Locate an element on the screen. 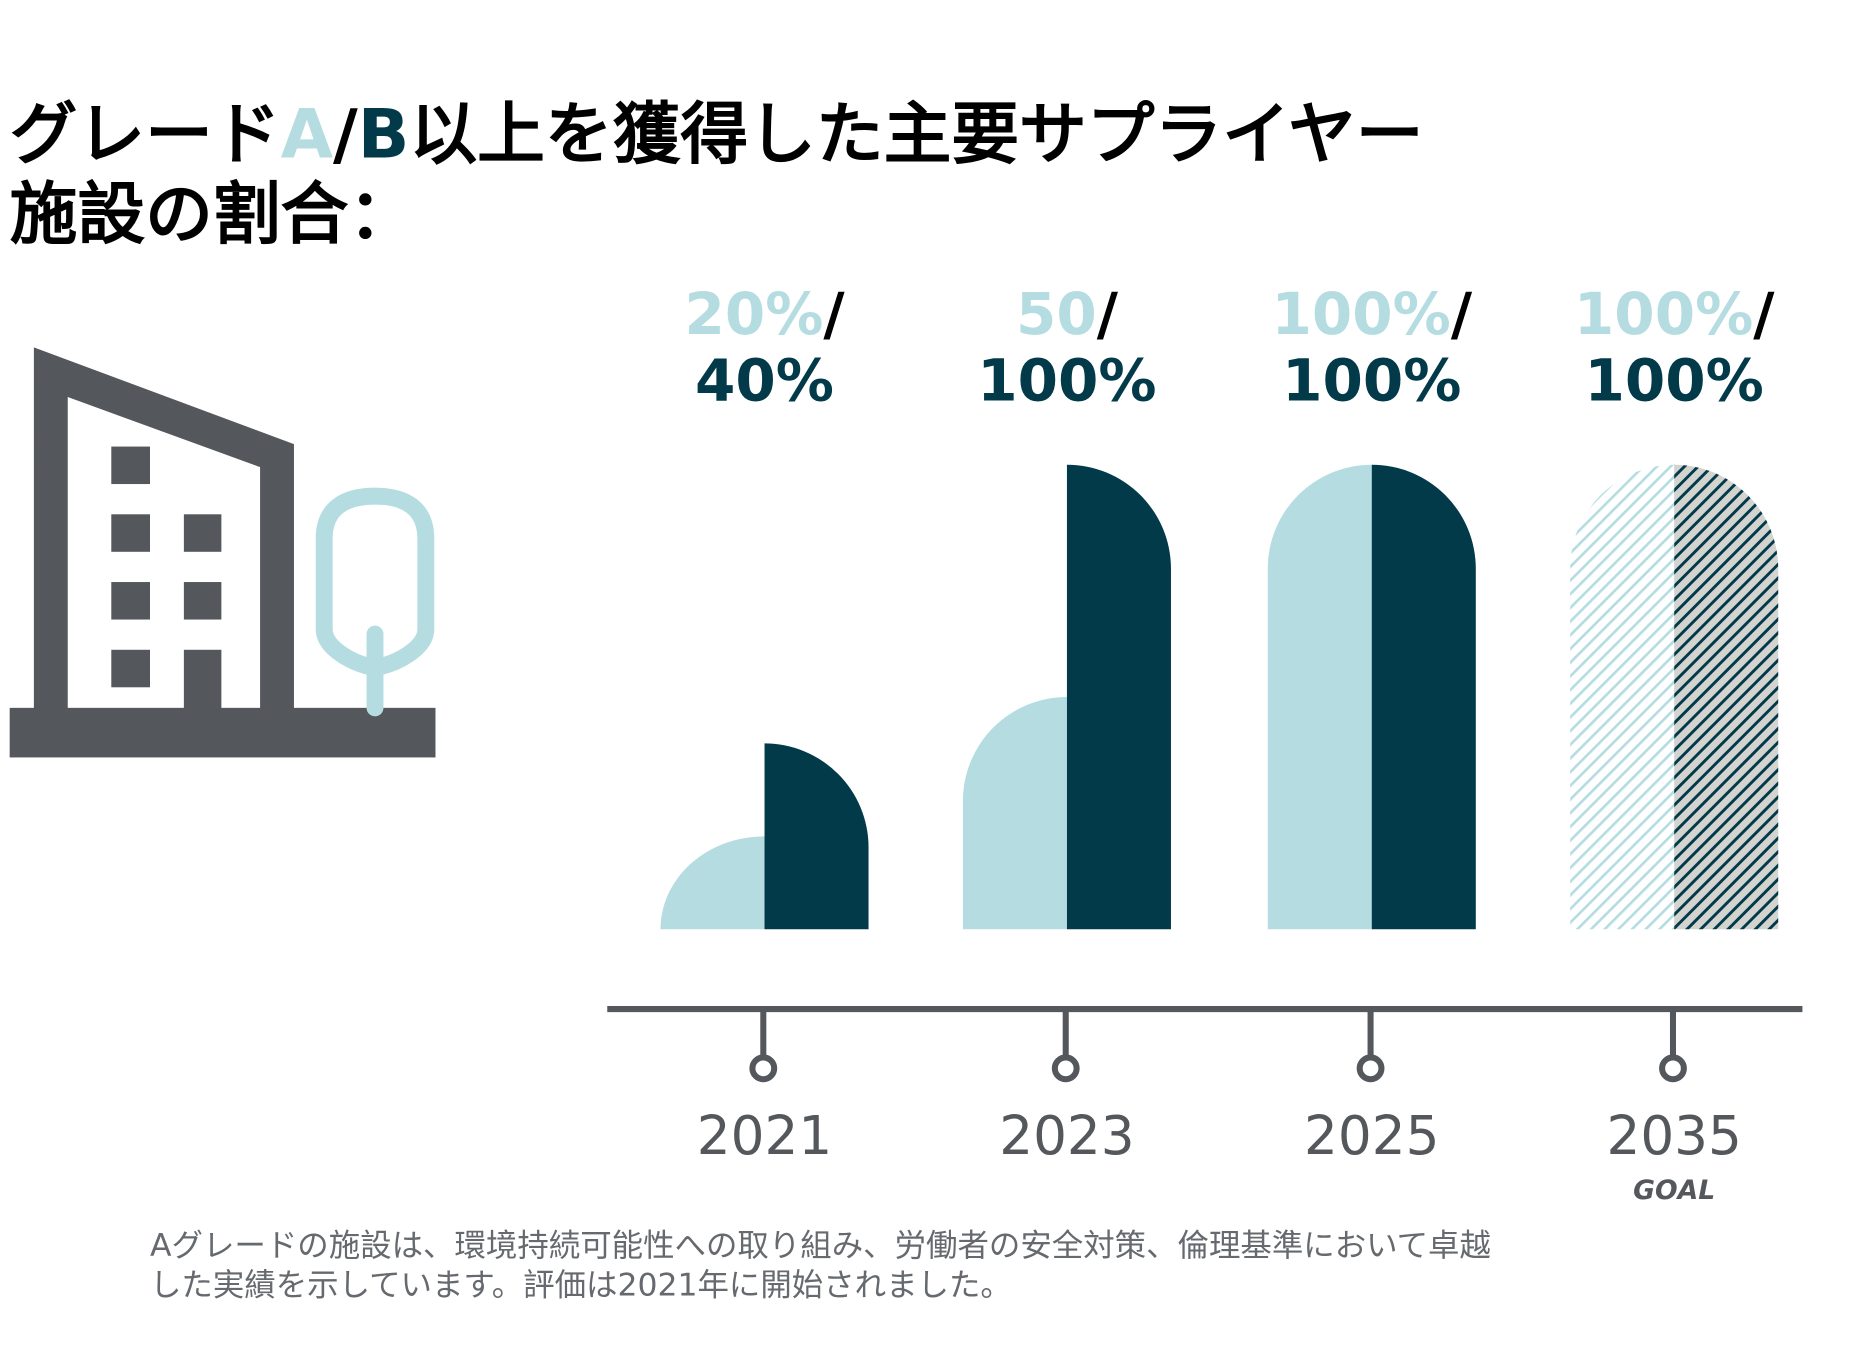  year-label-2025: 2025 is located at coordinates (1371, 1136).